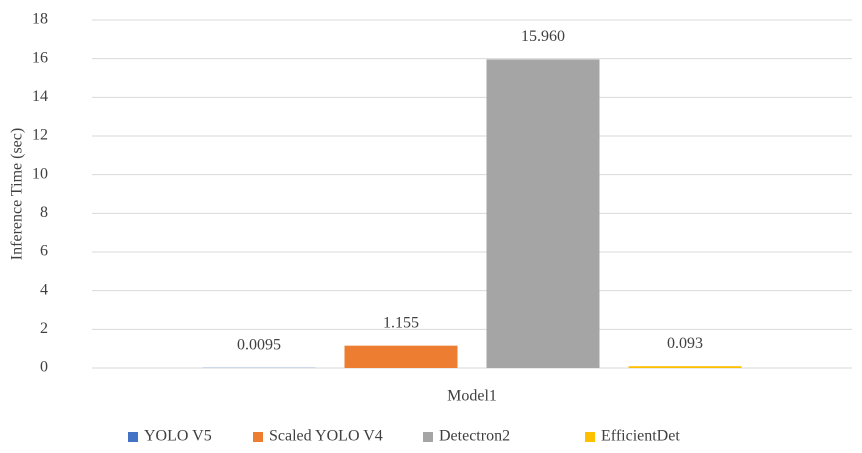  I want to click on y-tick-label: 6, so click(44, 251).